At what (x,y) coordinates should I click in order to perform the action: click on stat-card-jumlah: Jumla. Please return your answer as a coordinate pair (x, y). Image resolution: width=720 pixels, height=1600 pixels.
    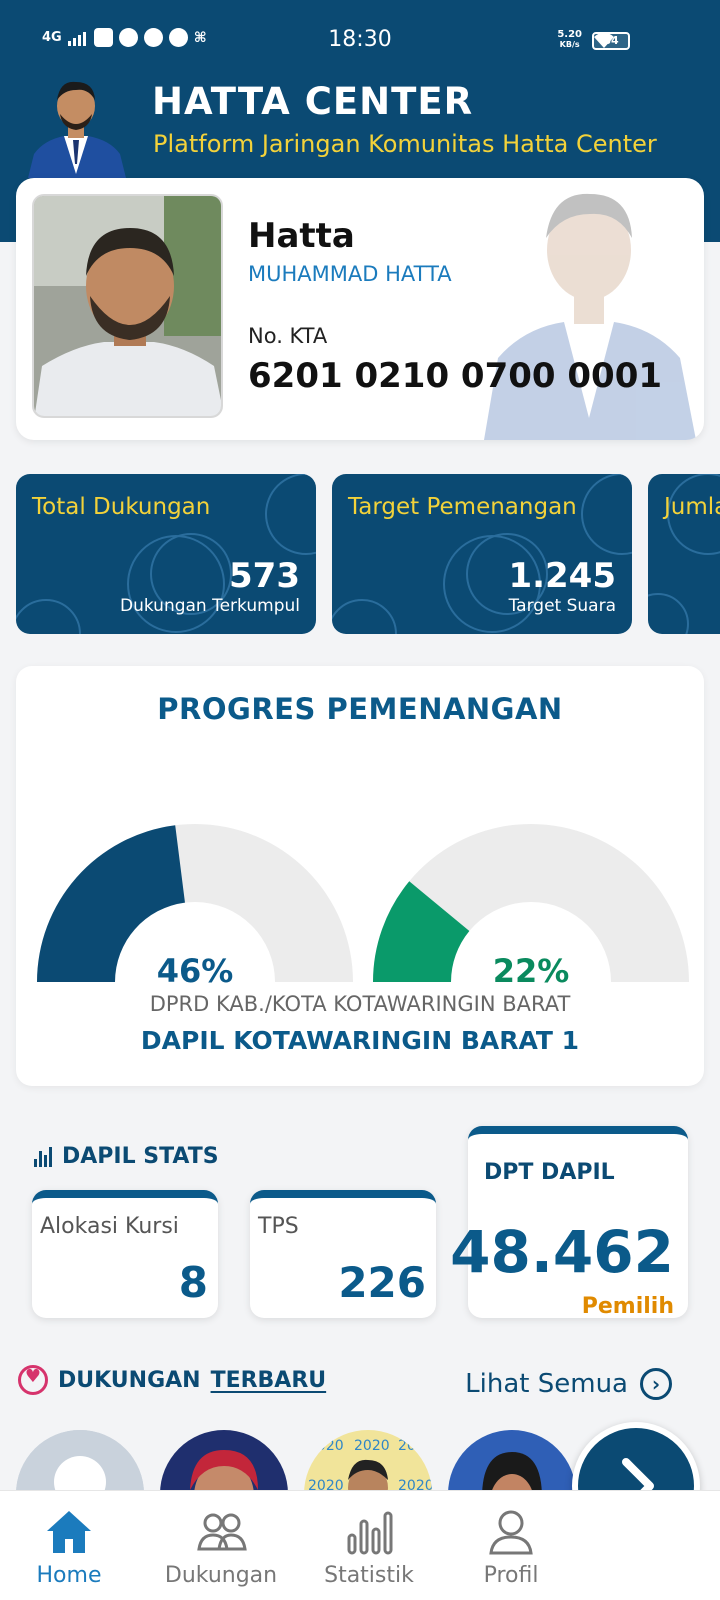
    Looking at the image, I should click on (684, 554).